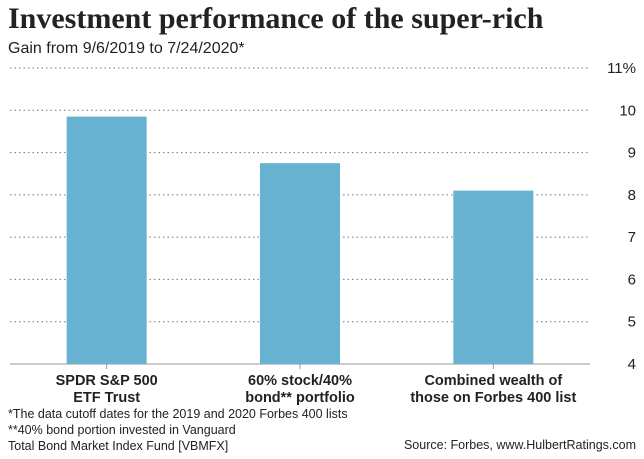 Image resolution: width=644 pixels, height=459 pixels. Describe the element at coordinates (106, 398) in the screenshot. I see `x-category-label: ETF Trust` at that location.